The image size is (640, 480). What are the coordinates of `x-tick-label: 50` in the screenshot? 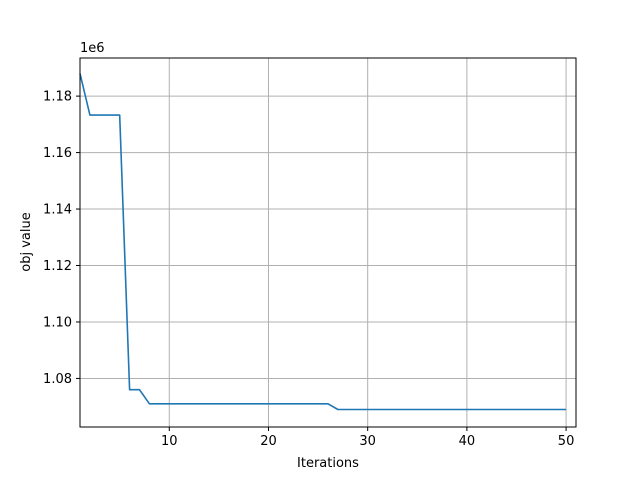 It's located at (566, 441).